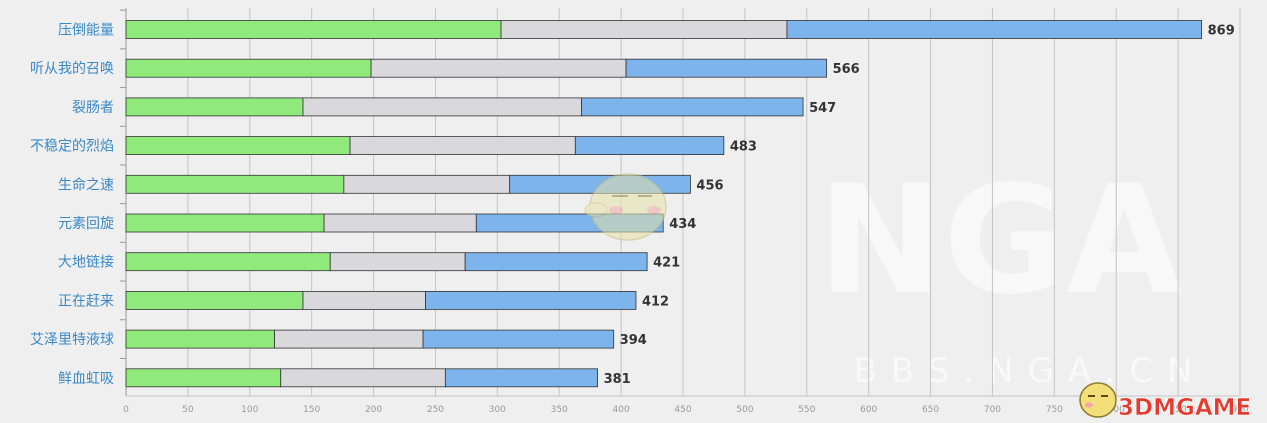 This screenshot has height=423, width=1267. What do you see at coordinates (682, 224) in the screenshot?
I see `total-value-label: 434` at bounding box center [682, 224].